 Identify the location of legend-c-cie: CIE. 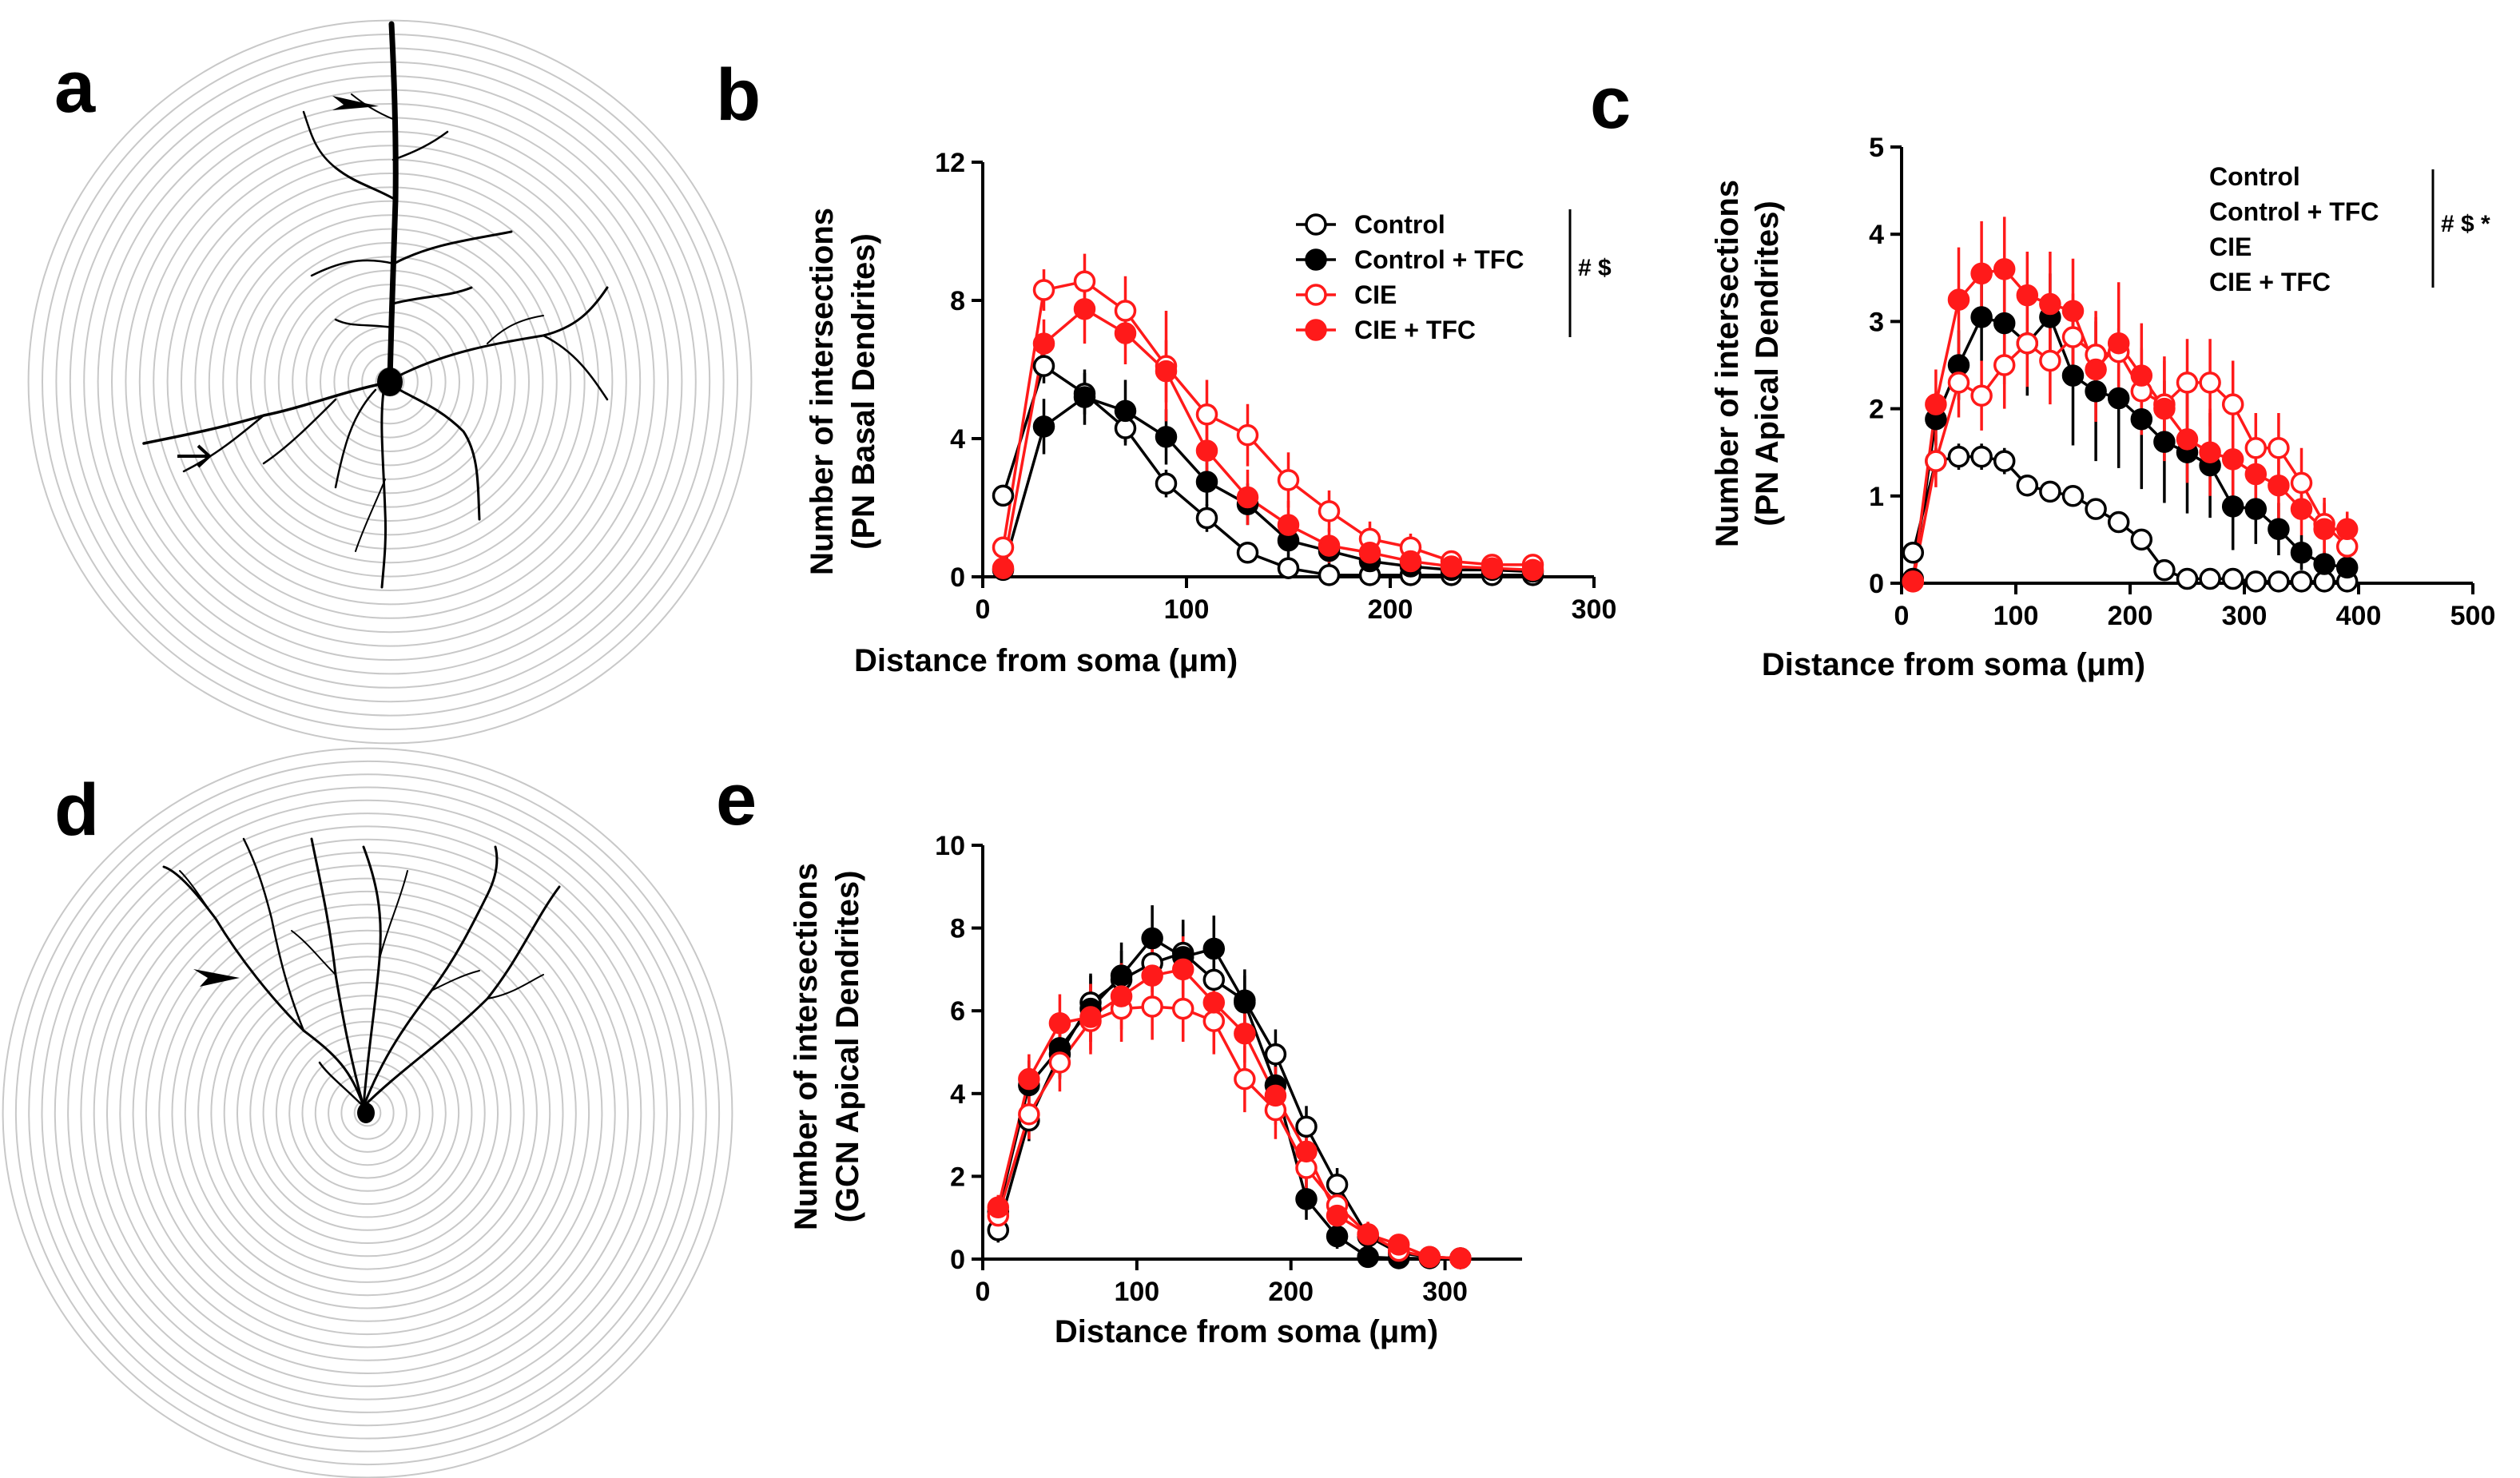
(2230, 247).